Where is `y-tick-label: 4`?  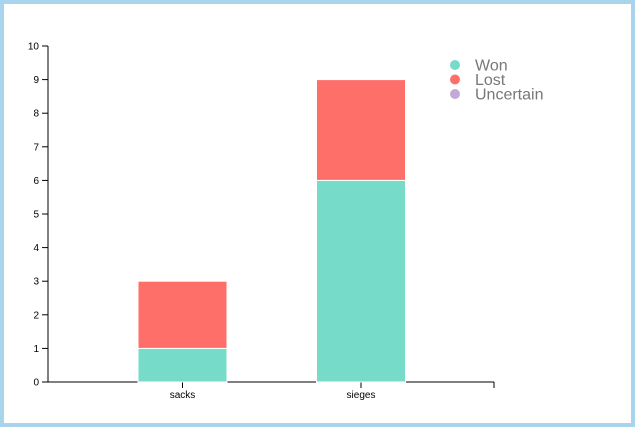 y-tick-label: 4 is located at coordinates (36, 248).